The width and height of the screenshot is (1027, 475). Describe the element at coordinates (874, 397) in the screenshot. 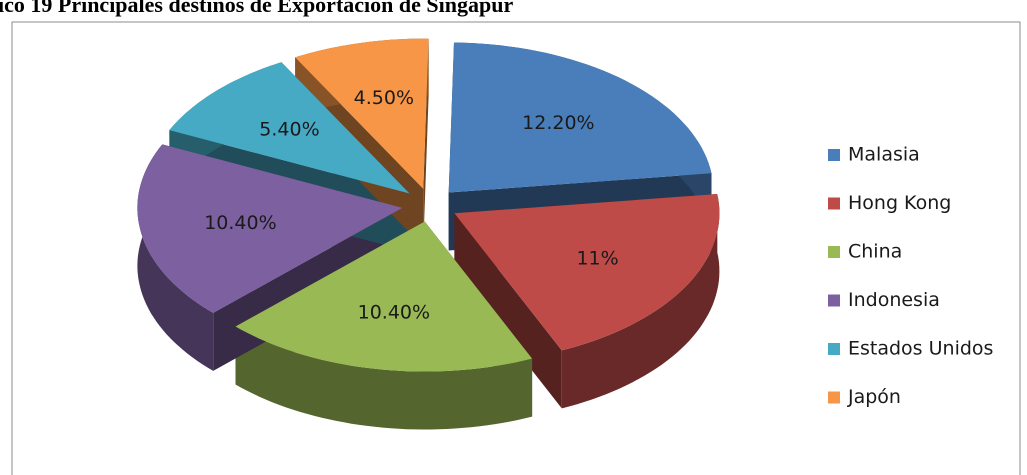

I see `legend-label: Japón` at that location.